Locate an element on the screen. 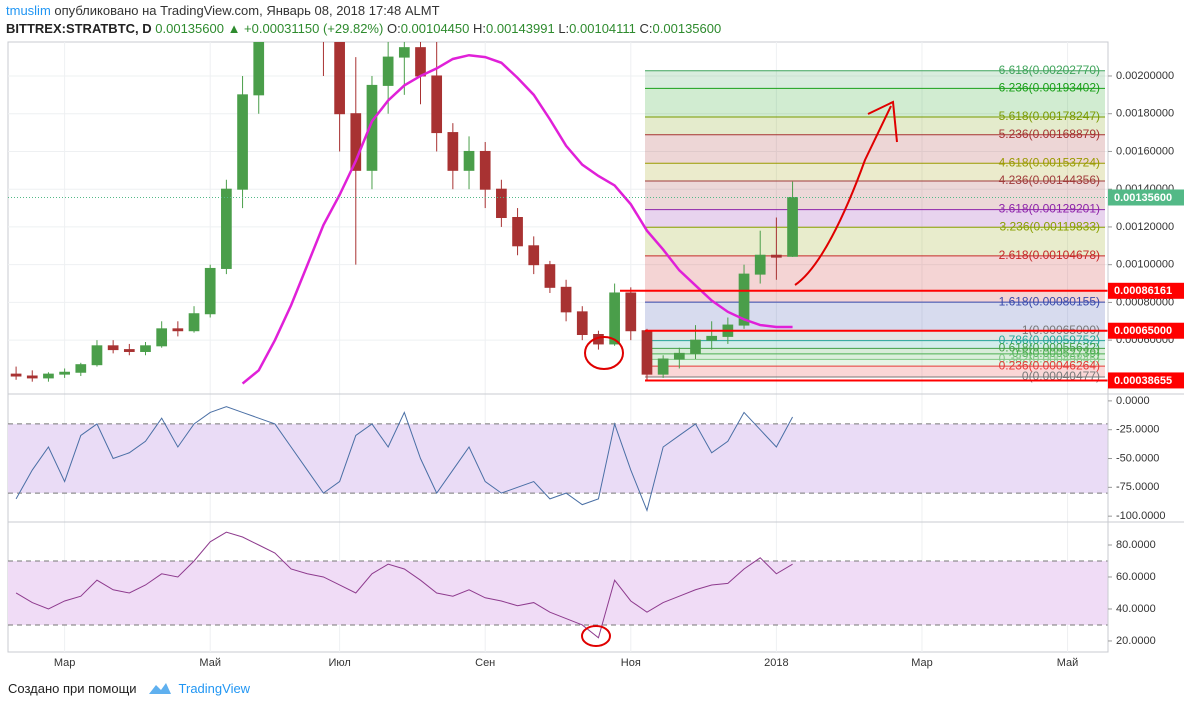  fib-label: 6.236(0.00193402) is located at coordinates (1049, 88).